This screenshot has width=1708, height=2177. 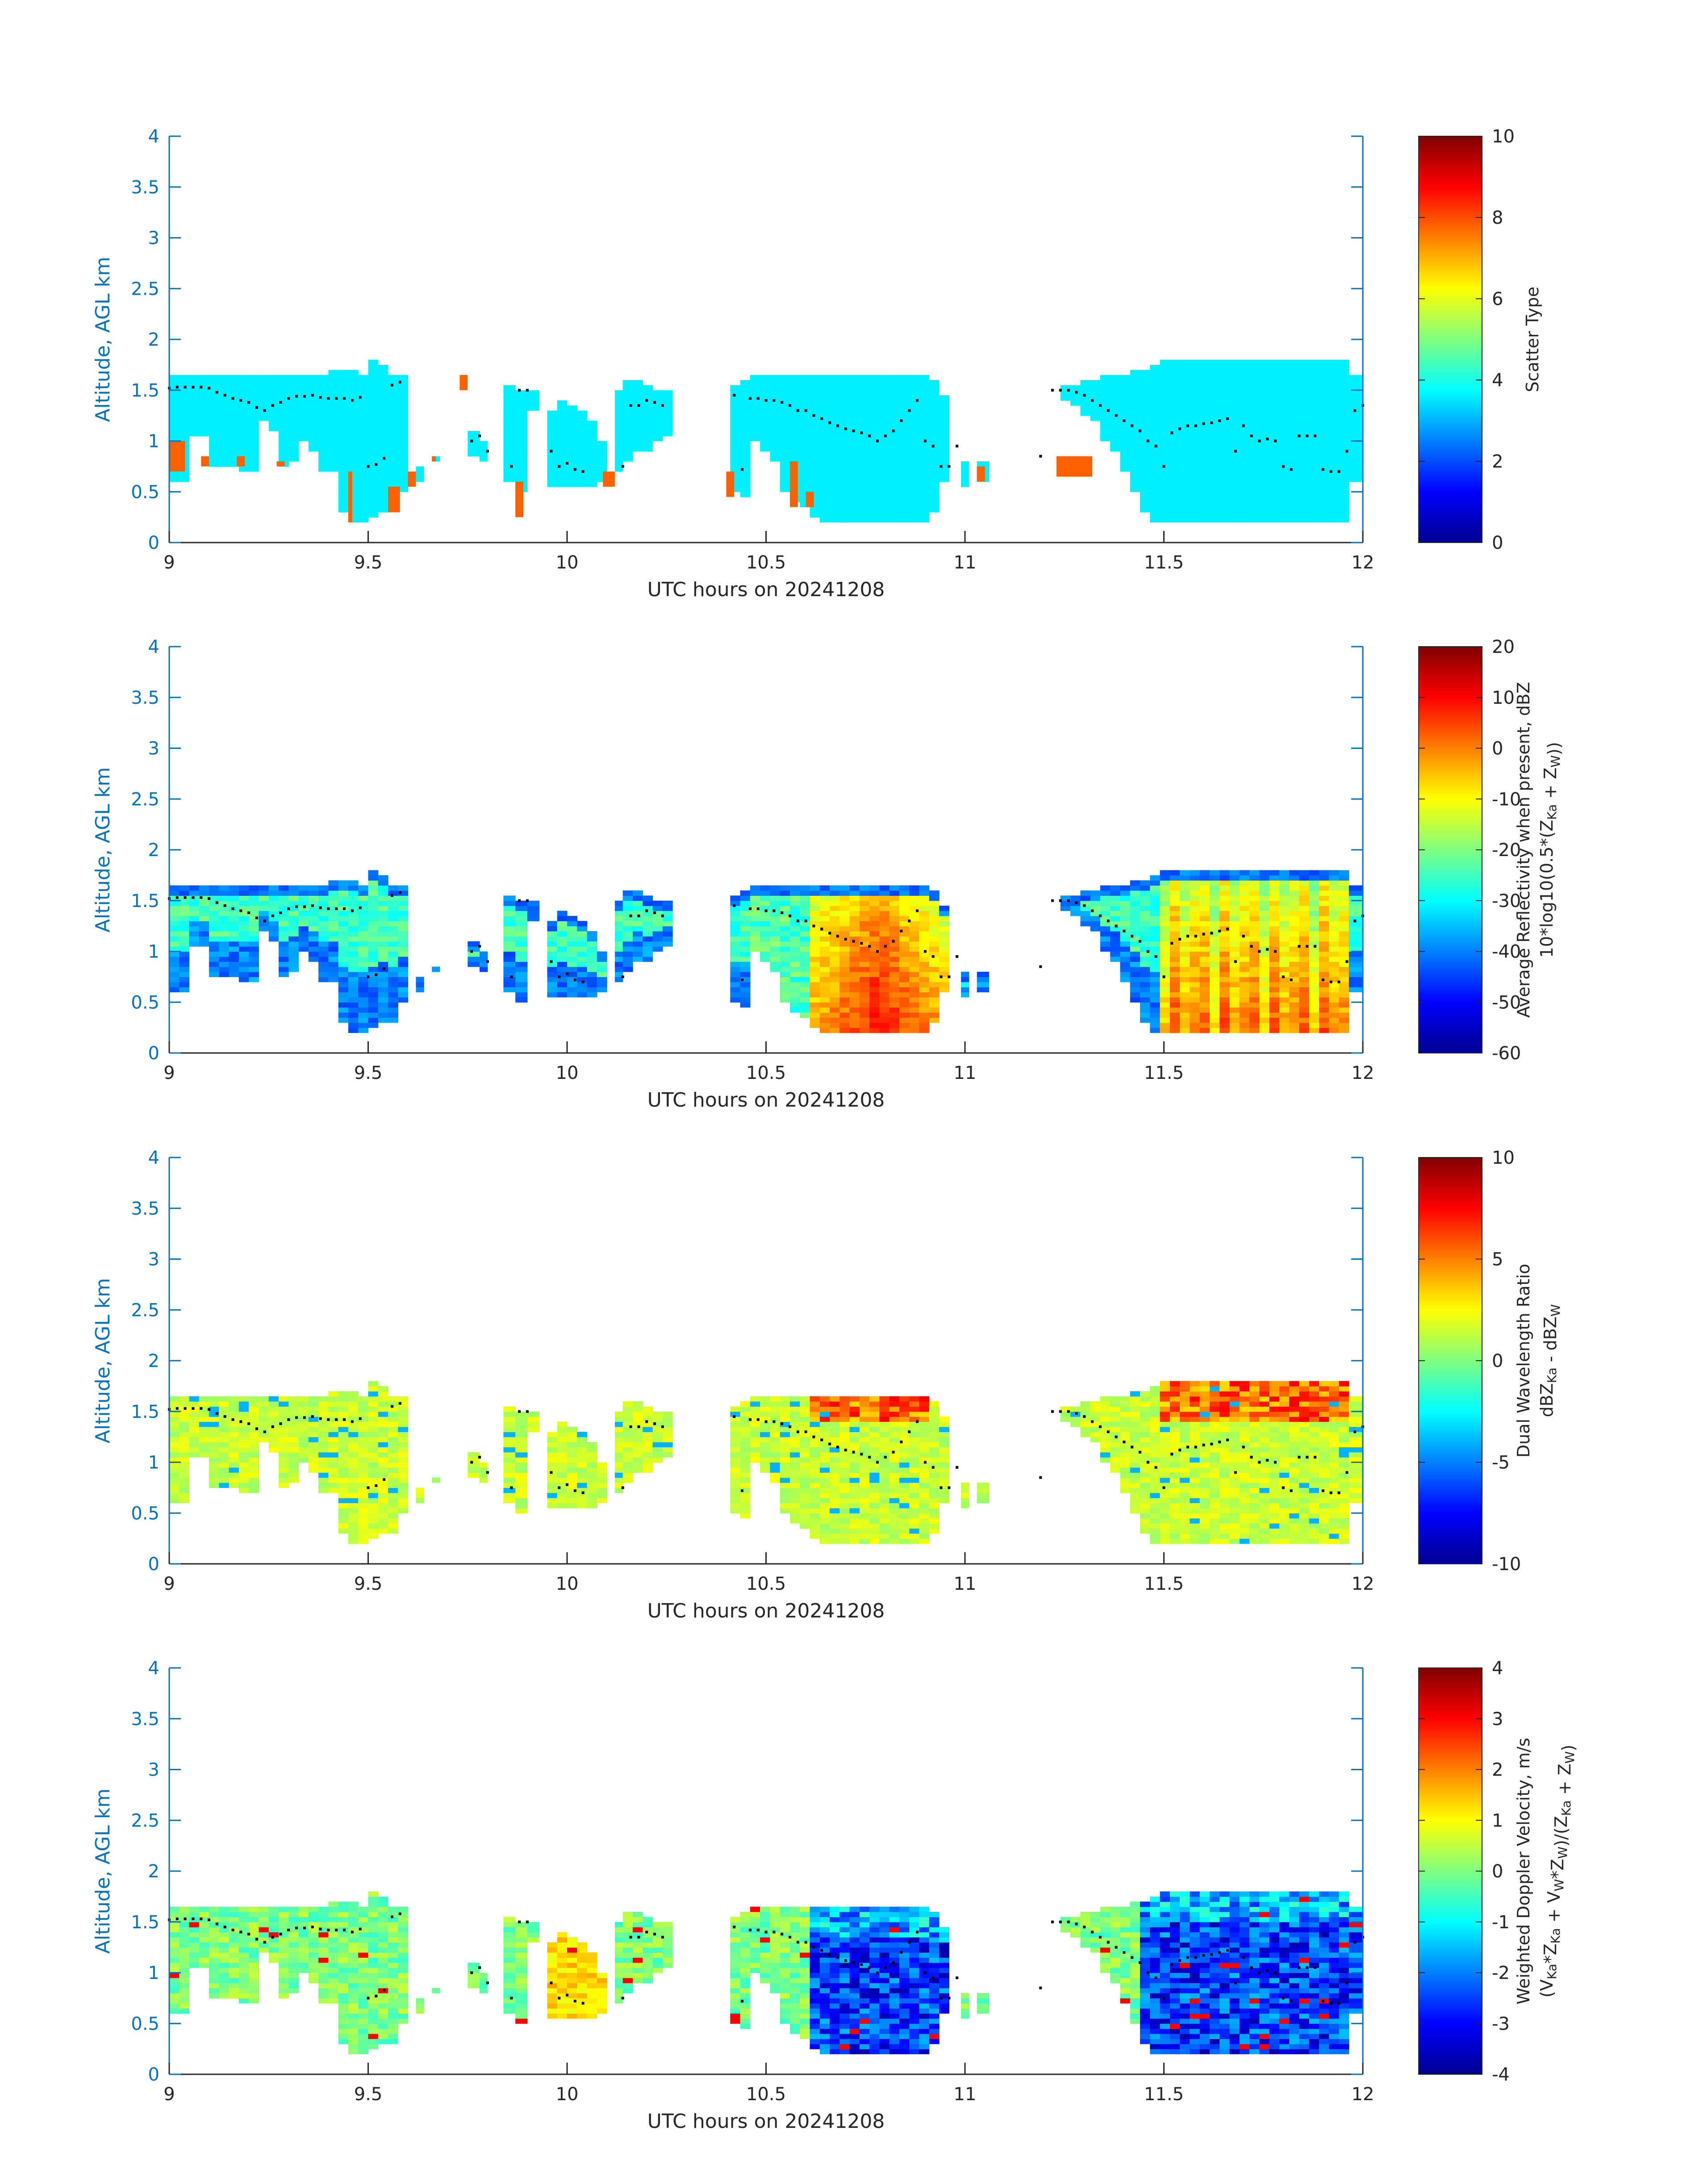 I want to click on heatmap-cell-secondary, so click(x=730, y=484).